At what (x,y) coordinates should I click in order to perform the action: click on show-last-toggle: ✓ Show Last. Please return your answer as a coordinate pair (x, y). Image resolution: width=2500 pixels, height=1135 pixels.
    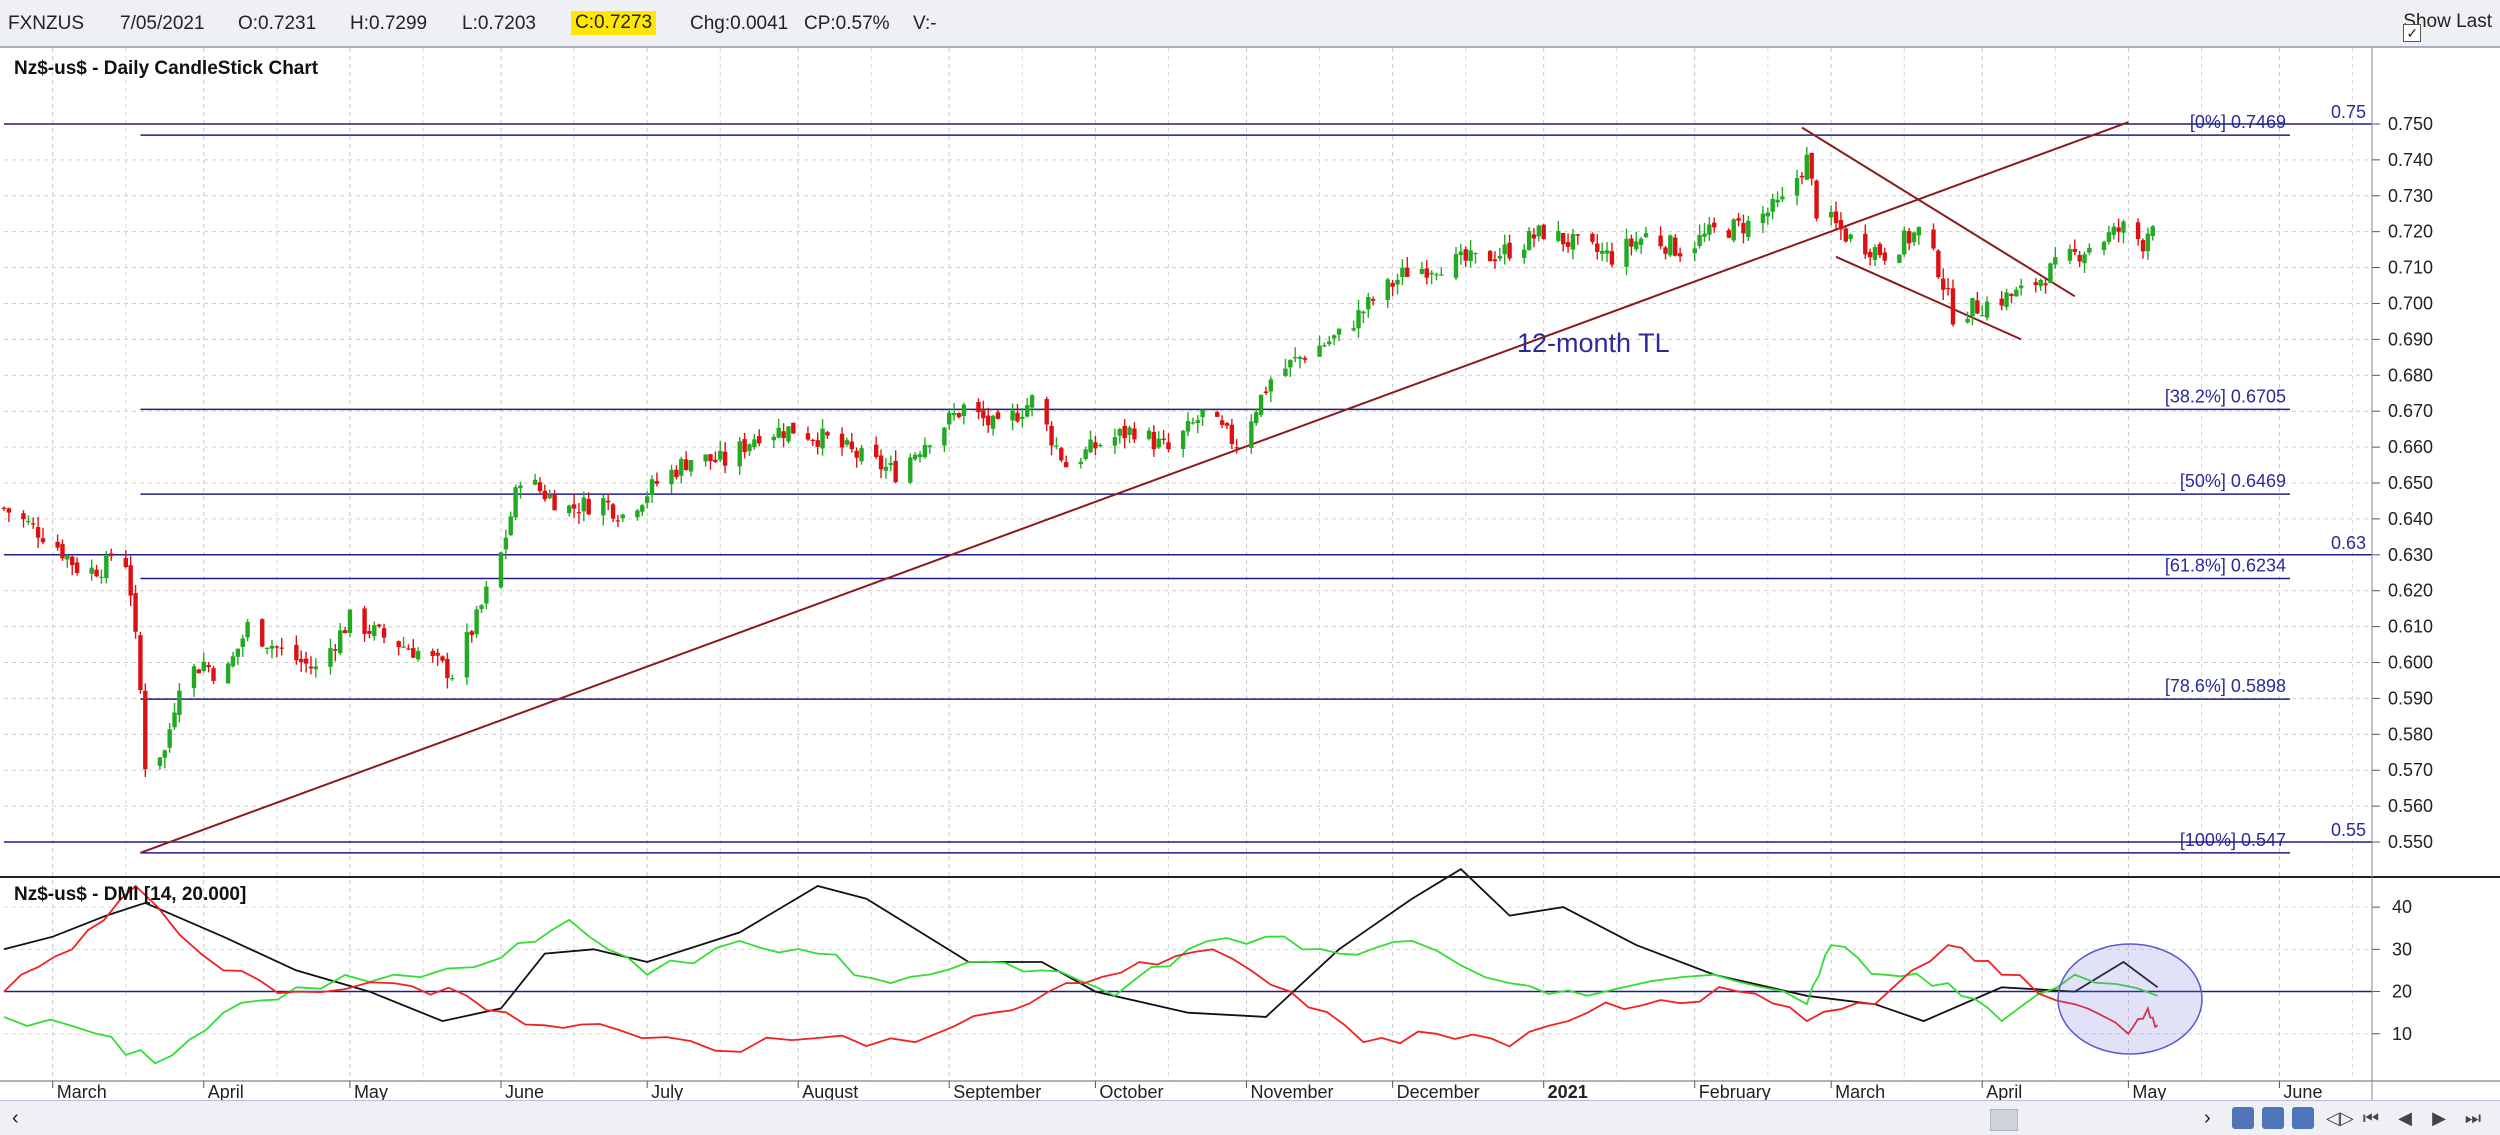
    Looking at the image, I should click on (2447, 26).